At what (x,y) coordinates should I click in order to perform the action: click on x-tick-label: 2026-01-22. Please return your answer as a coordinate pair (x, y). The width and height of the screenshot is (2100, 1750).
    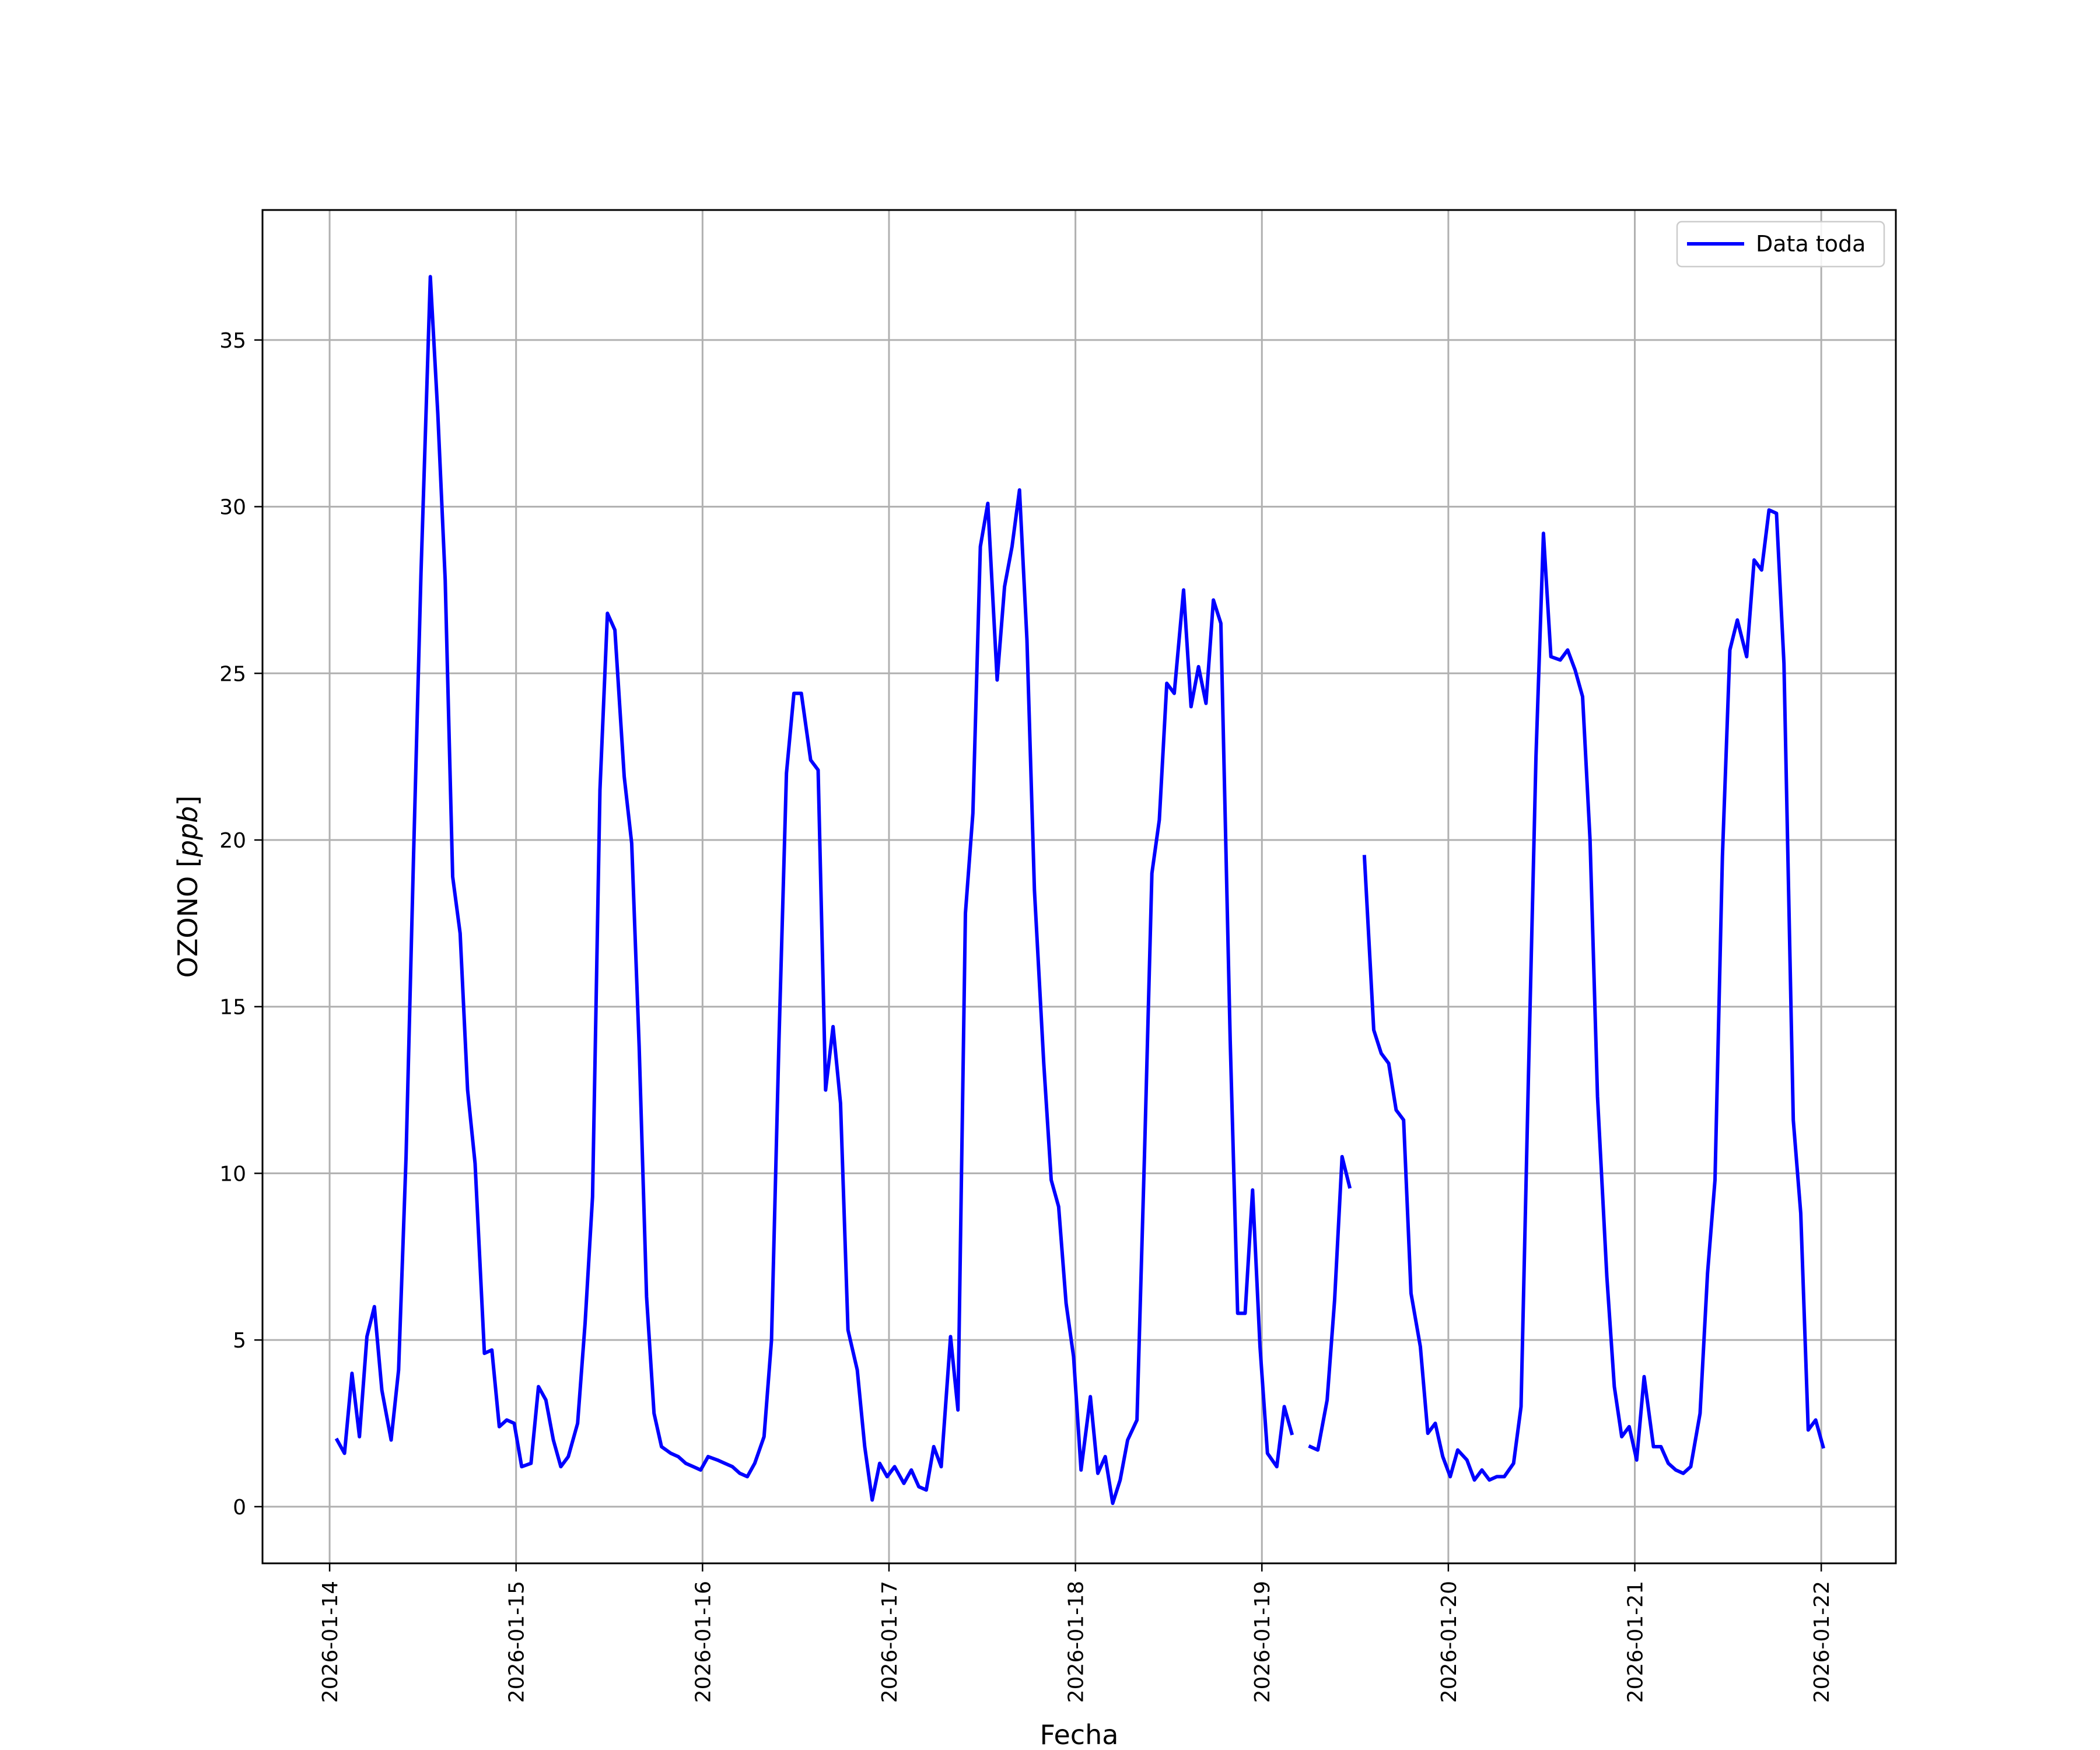
    Looking at the image, I should click on (1822, 1642).